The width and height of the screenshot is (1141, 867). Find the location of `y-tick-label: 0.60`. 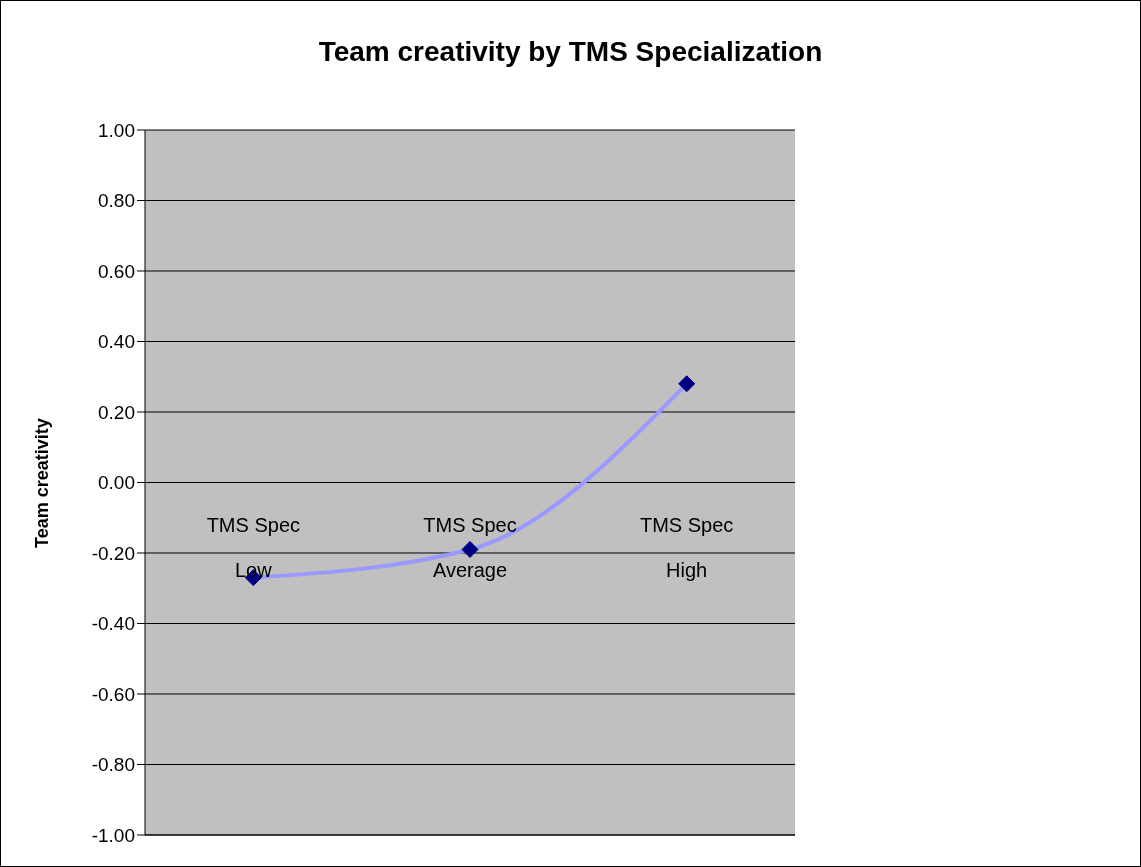

y-tick-label: 0.60 is located at coordinates (116, 271).